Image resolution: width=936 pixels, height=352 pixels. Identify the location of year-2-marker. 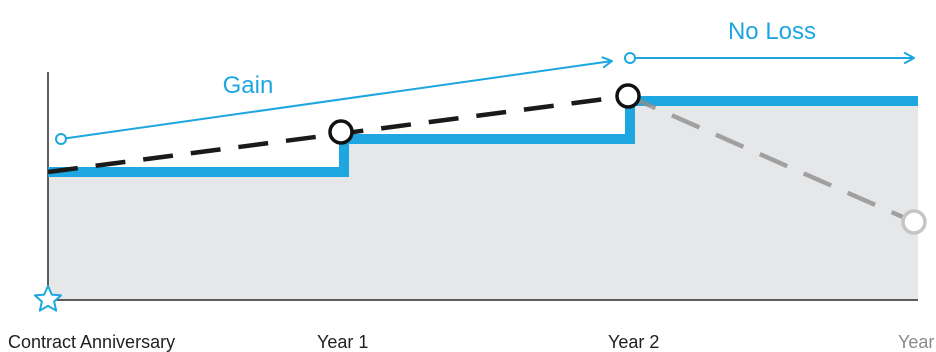
(628, 96).